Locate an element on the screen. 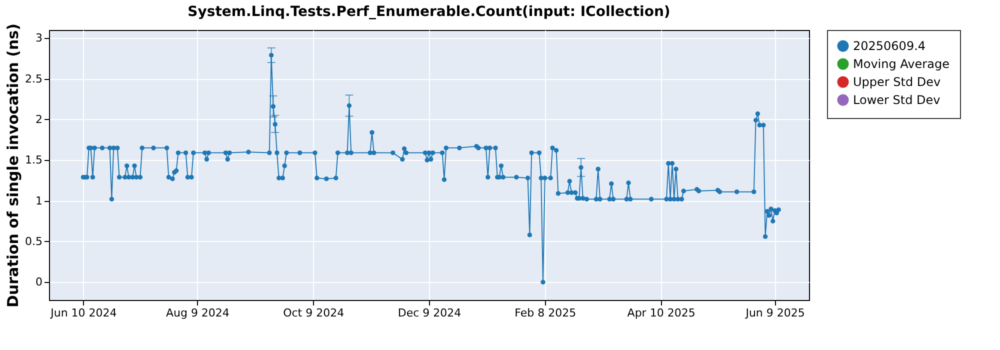 This screenshot has height=350, width=1000. y-axis-title: Duration of single invocation (ns) is located at coordinates (13, 166).